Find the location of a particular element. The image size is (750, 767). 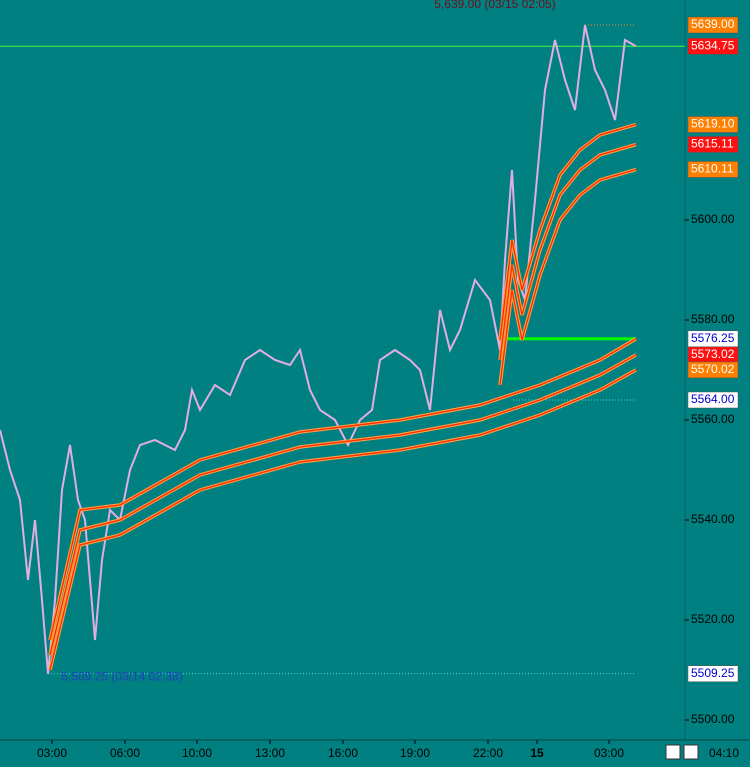

x-tick-label: 15 is located at coordinates (537, 753).